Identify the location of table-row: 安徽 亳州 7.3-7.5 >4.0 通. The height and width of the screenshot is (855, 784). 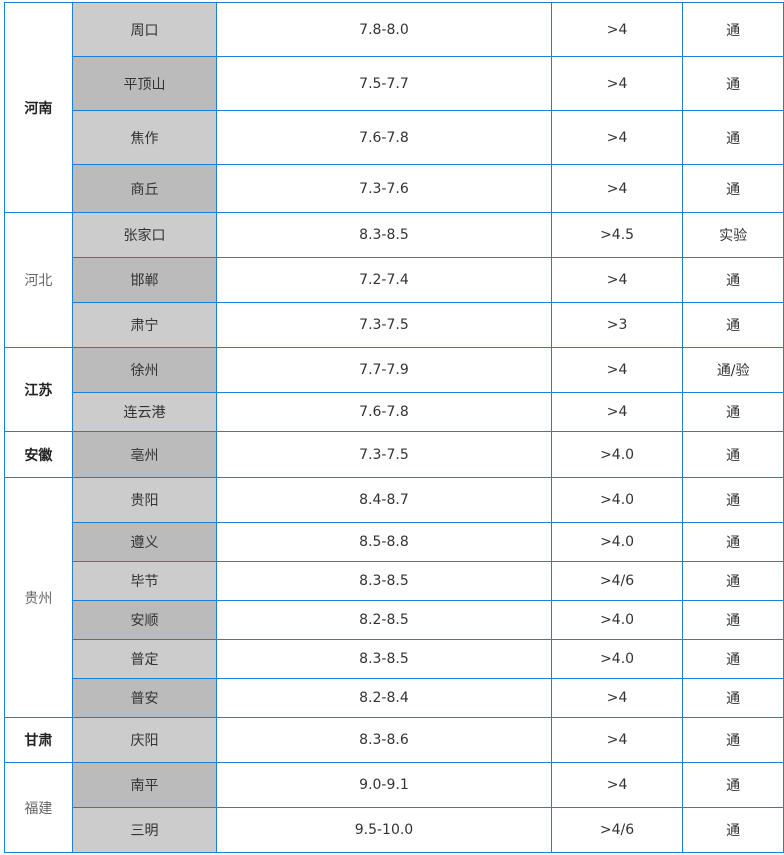
(394, 454).